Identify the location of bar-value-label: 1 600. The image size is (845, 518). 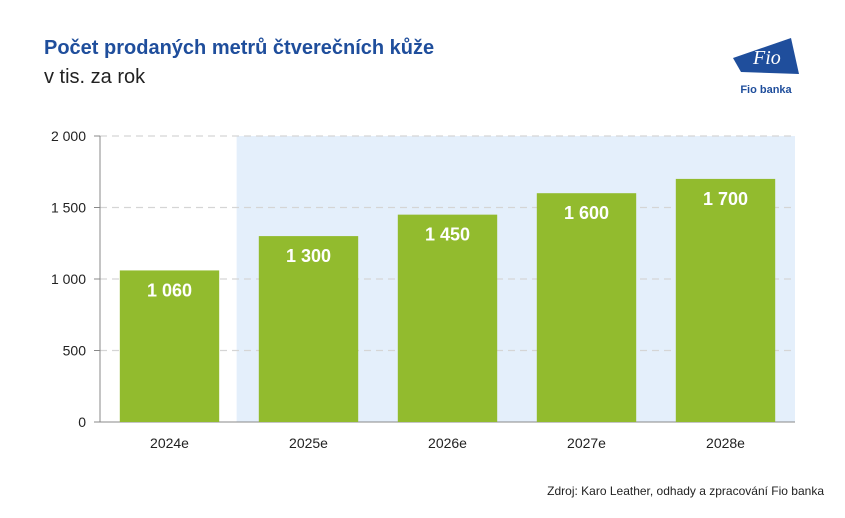
(586, 213).